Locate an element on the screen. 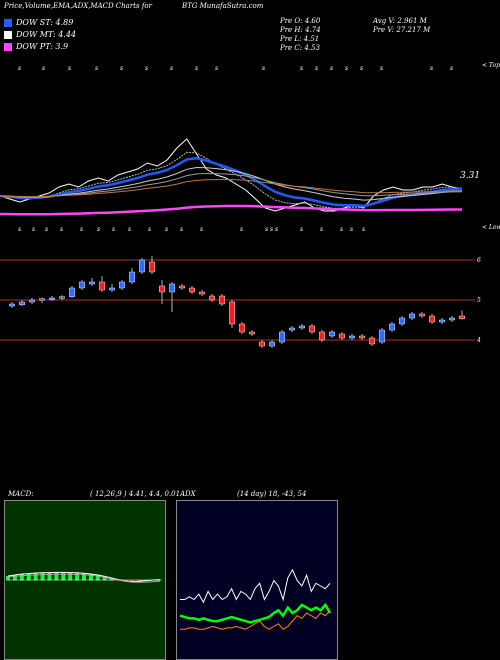 Image resolution: width=500 pixels, height=660 pixels. legend-swatch-pt is located at coordinates (8, 46).